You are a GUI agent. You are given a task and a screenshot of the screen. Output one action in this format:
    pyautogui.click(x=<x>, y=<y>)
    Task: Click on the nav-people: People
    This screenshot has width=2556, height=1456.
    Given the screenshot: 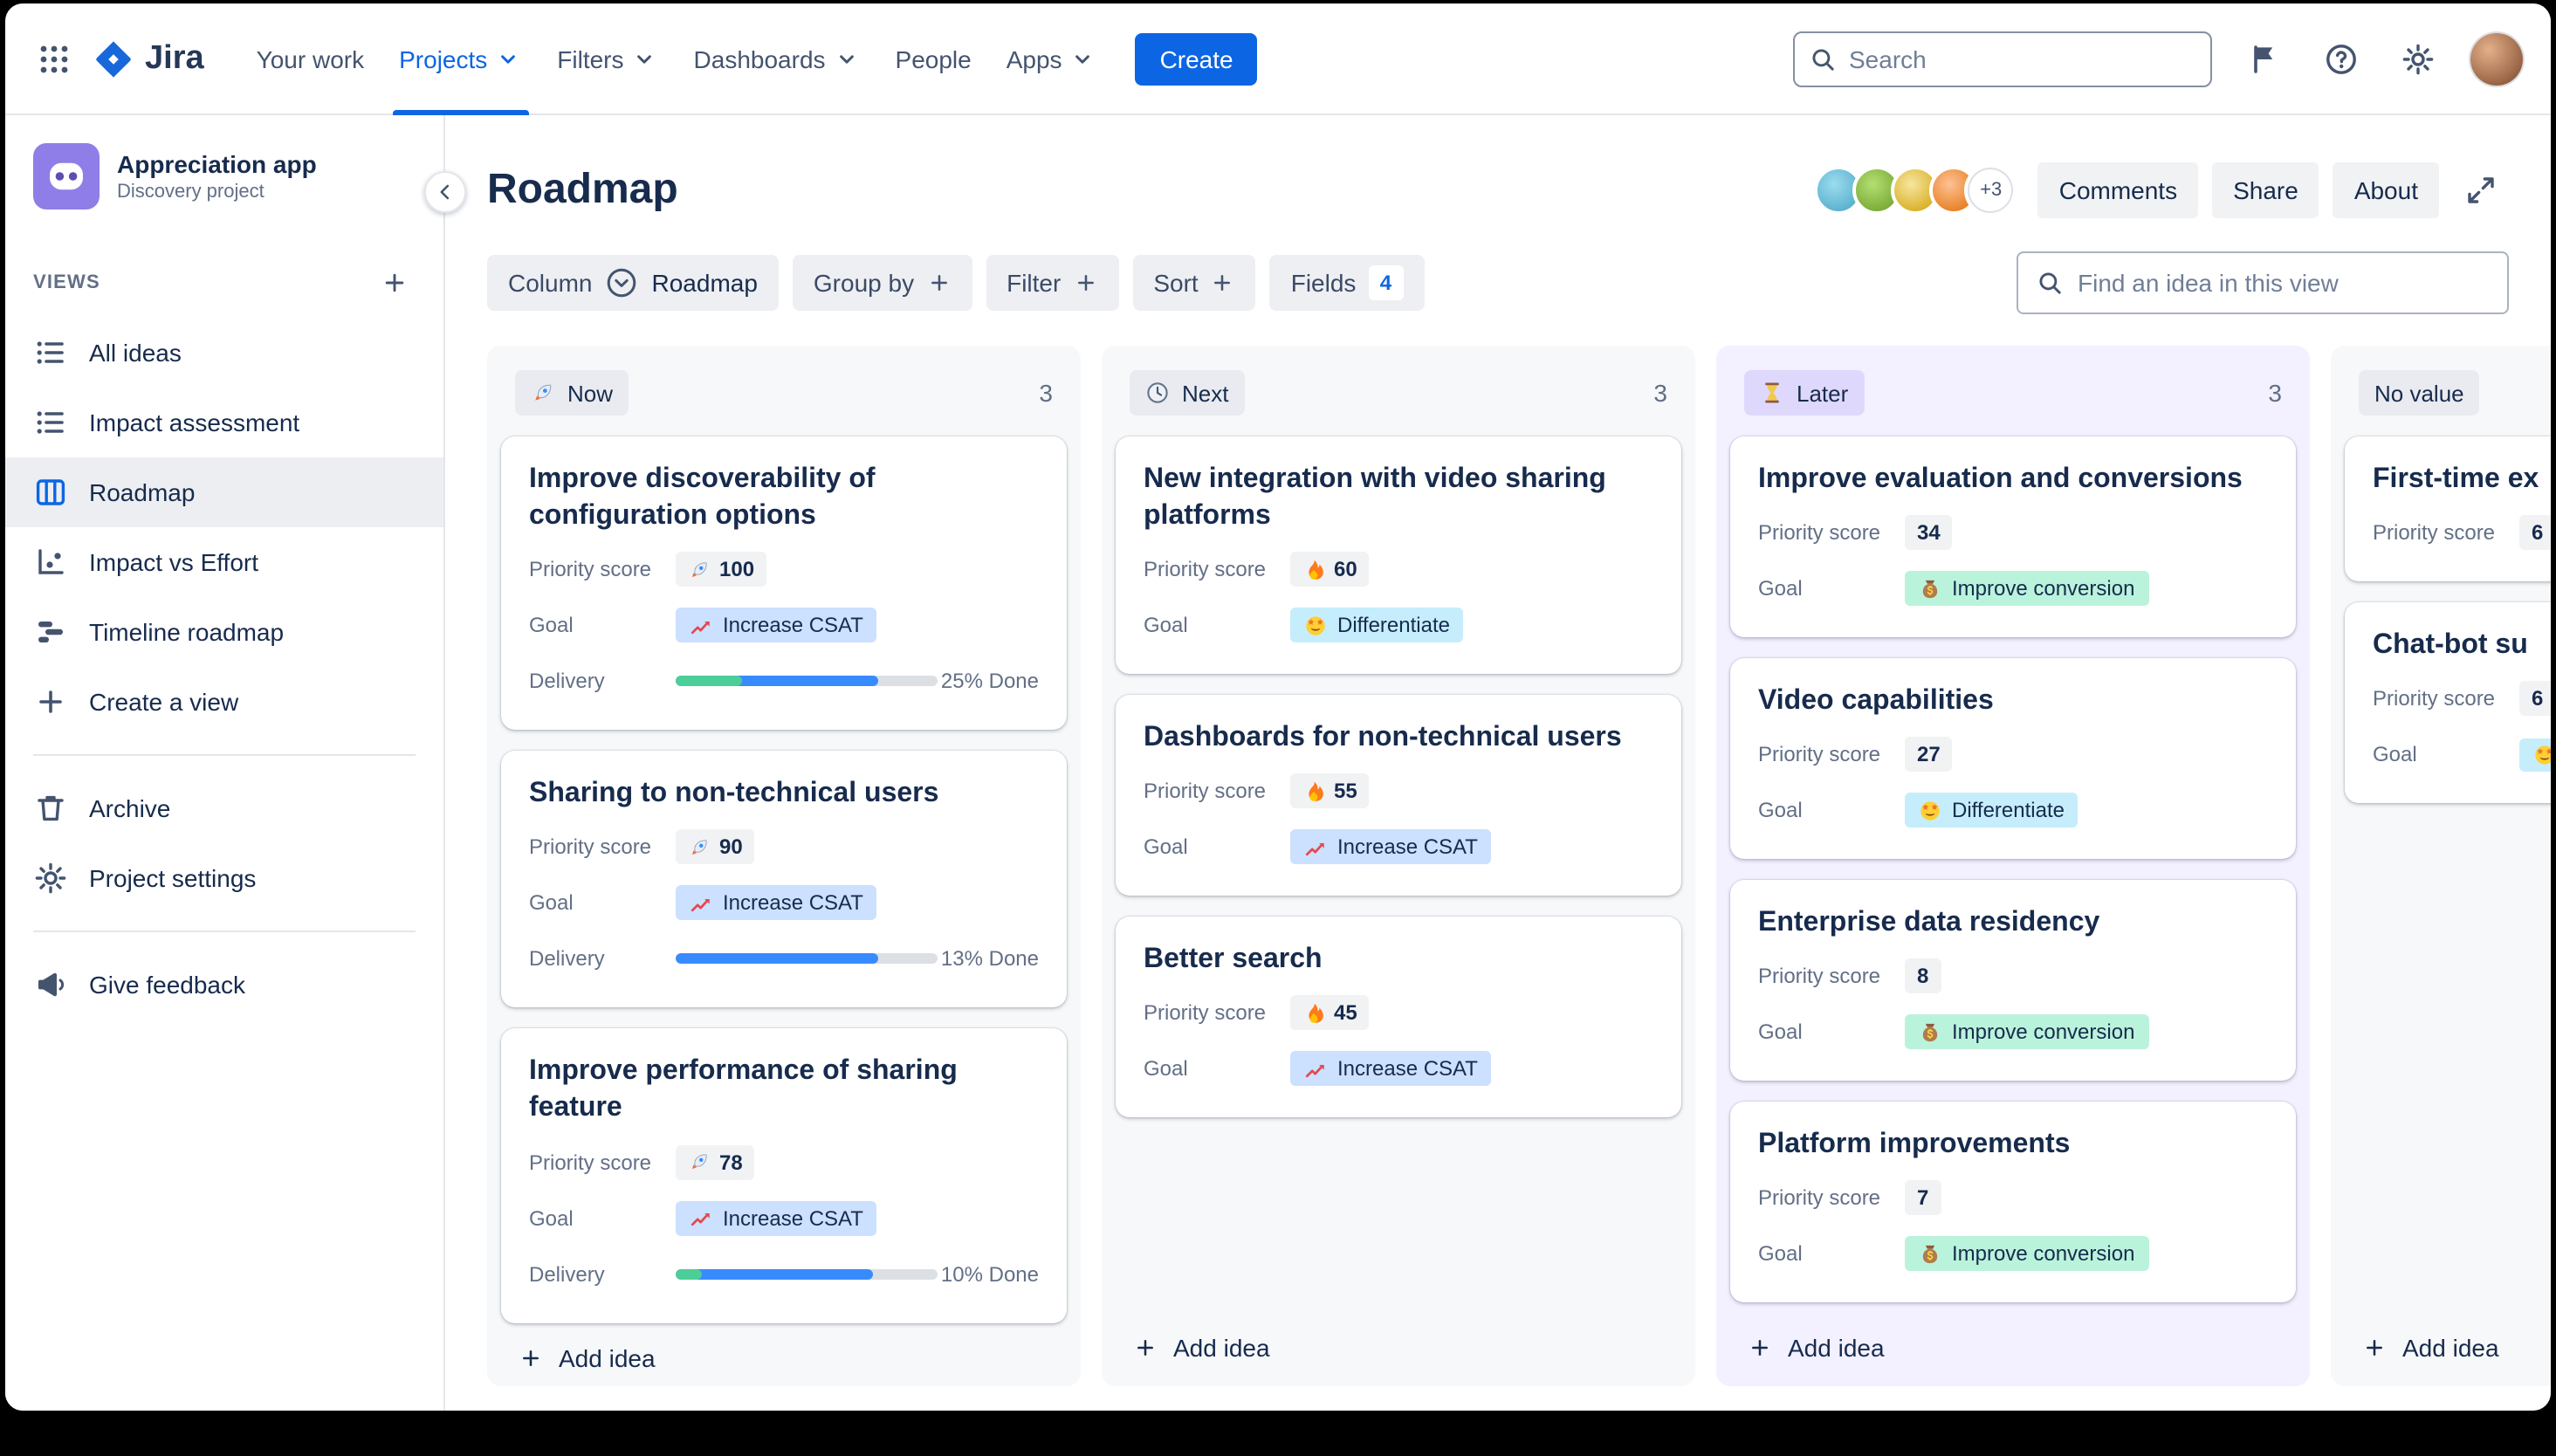 What is the action you would take?
    pyautogui.click(x=933, y=58)
    